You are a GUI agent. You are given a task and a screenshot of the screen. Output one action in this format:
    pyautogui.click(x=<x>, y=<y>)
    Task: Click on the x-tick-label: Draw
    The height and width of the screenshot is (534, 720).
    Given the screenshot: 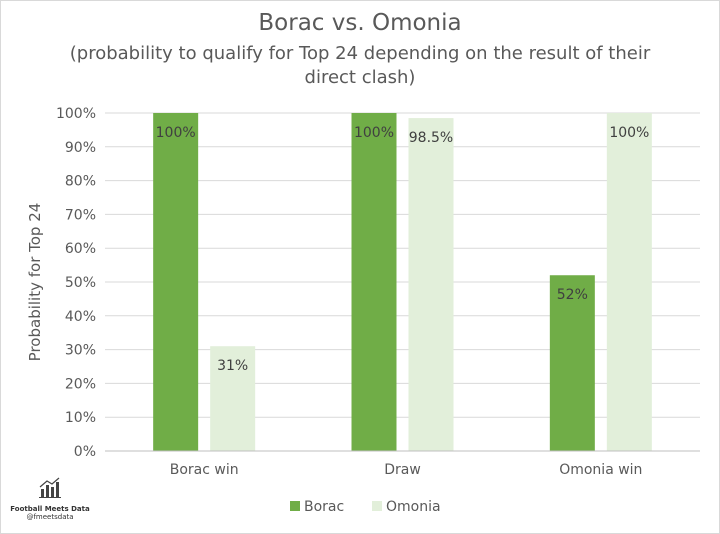 What is the action you would take?
    pyautogui.click(x=402, y=470)
    